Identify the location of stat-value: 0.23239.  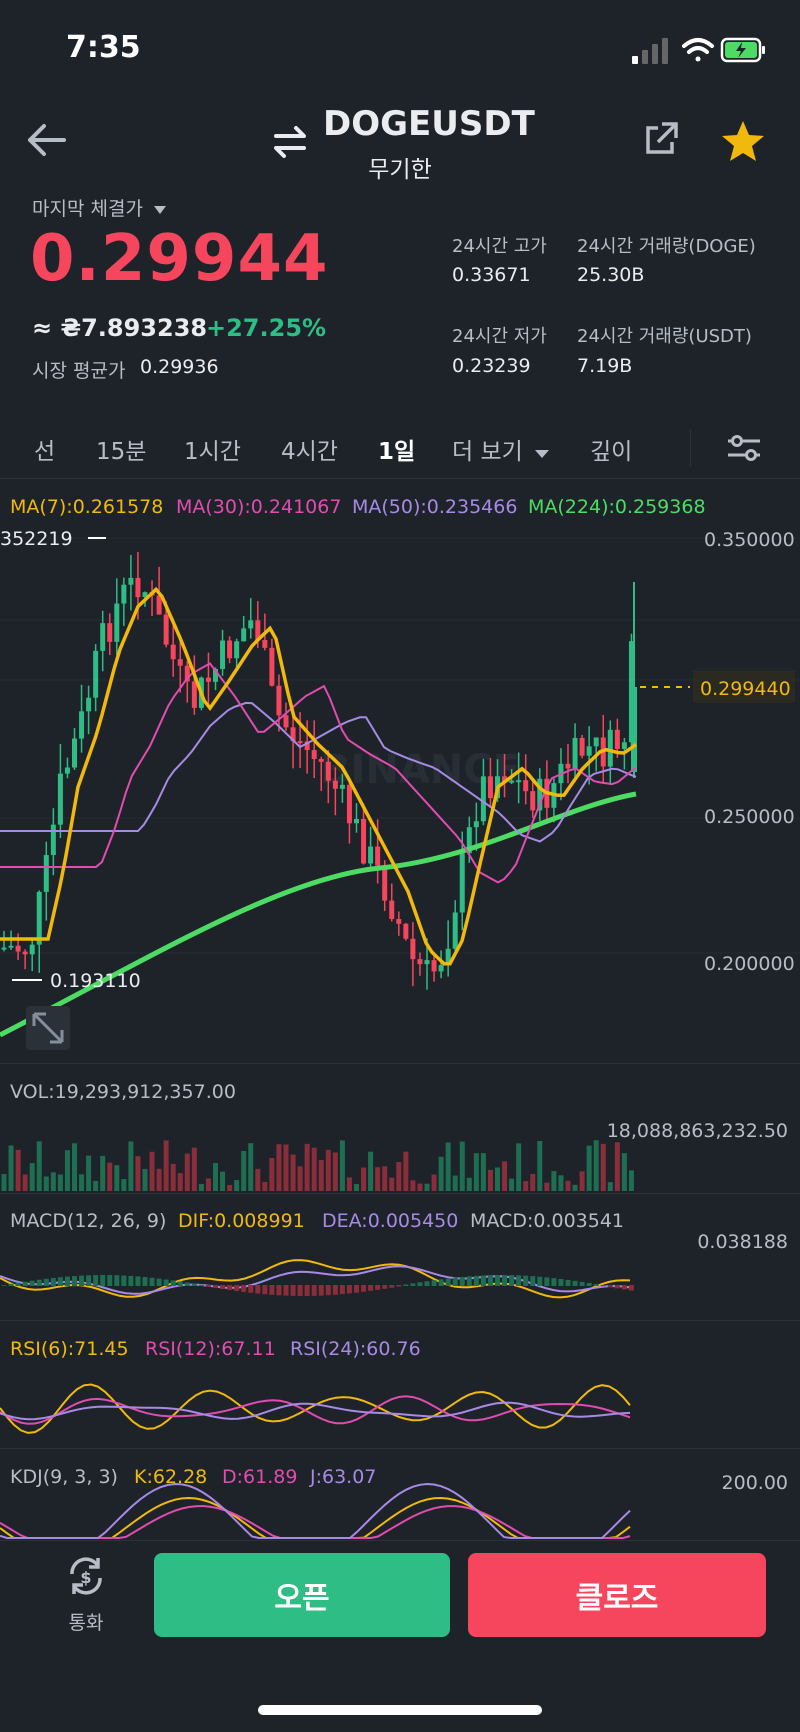
(491, 366).